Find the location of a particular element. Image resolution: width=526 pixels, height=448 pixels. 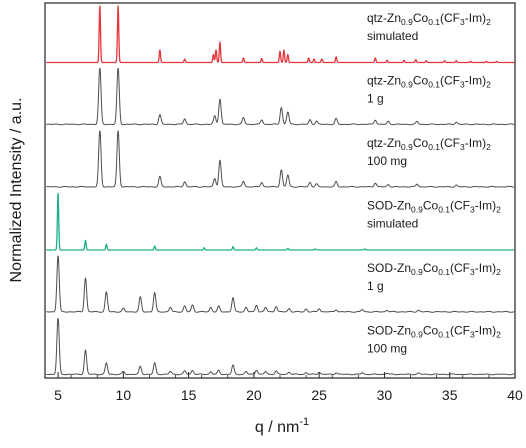

x-tick-label: 5 is located at coordinates (58, 395).